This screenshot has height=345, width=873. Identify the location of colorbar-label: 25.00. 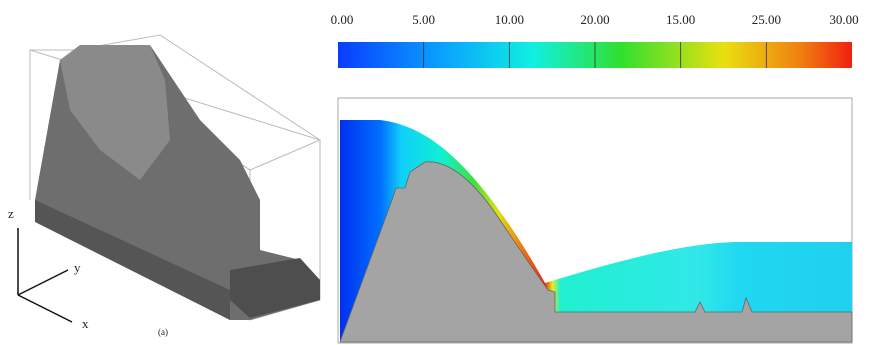
(766, 19).